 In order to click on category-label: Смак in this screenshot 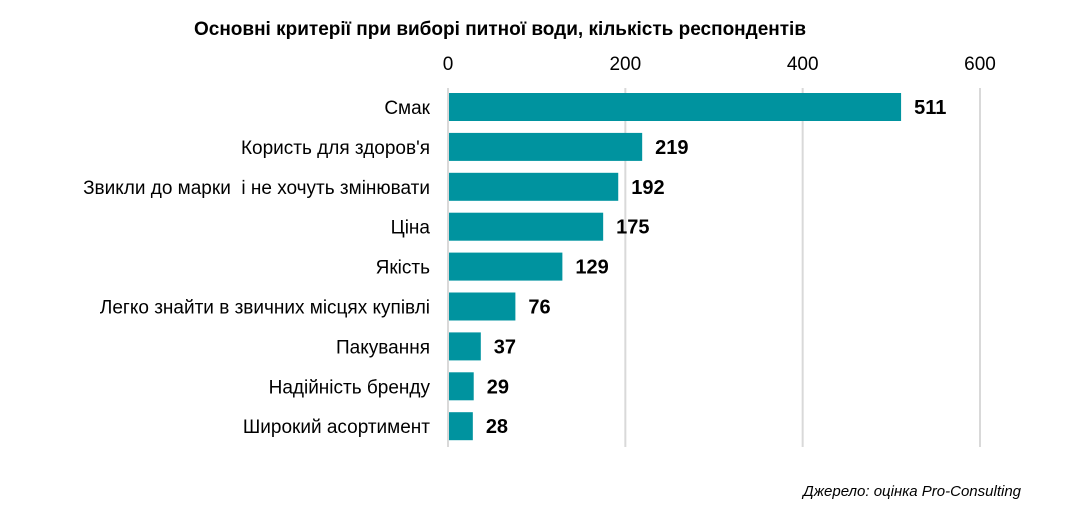, I will do `click(407, 108)`.